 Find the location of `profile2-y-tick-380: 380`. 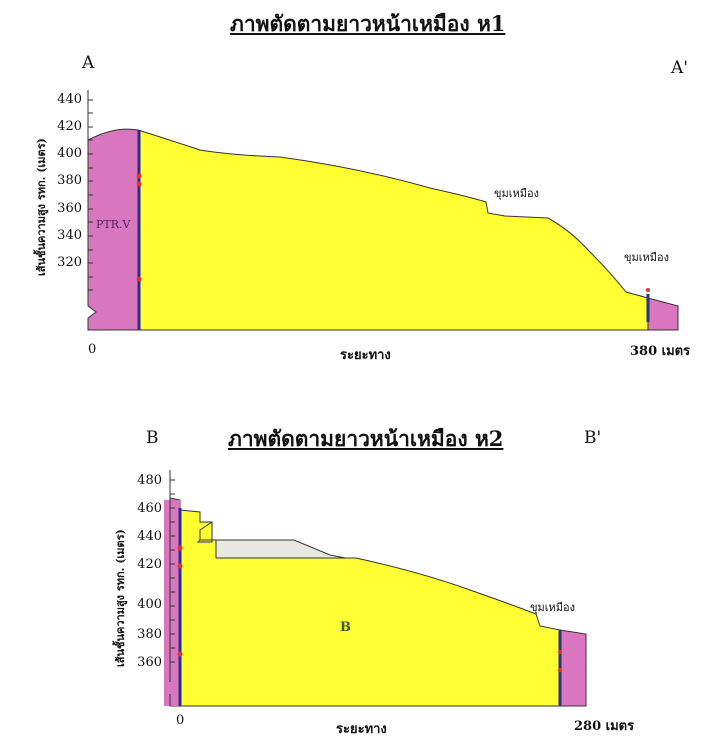

profile2-y-tick-380: 380 is located at coordinates (149, 634).